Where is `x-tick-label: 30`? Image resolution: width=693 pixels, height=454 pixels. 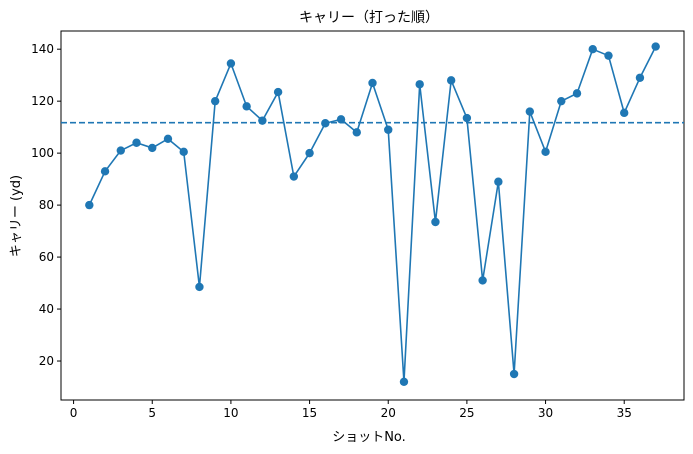 x-tick-label: 30 is located at coordinates (545, 413).